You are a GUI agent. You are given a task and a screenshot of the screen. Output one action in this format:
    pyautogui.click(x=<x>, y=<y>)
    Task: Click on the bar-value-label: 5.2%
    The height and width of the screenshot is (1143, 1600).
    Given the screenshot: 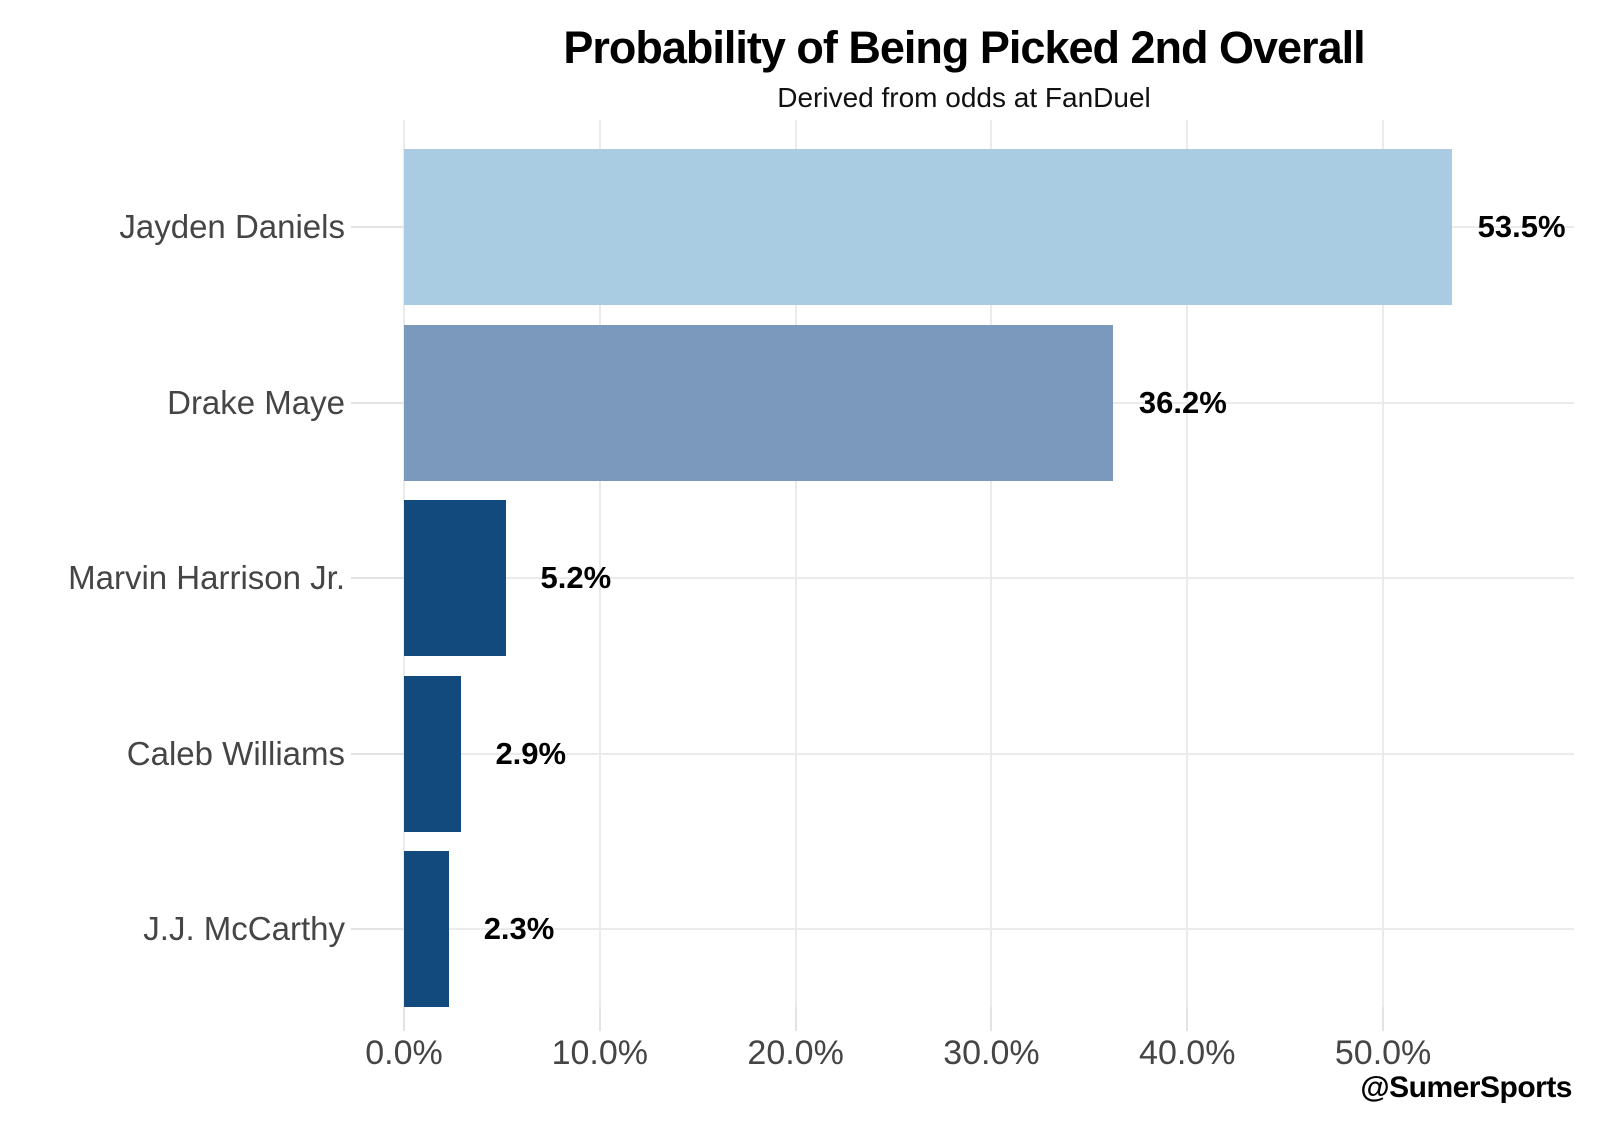 What is the action you would take?
    pyautogui.click(x=576, y=577)
    